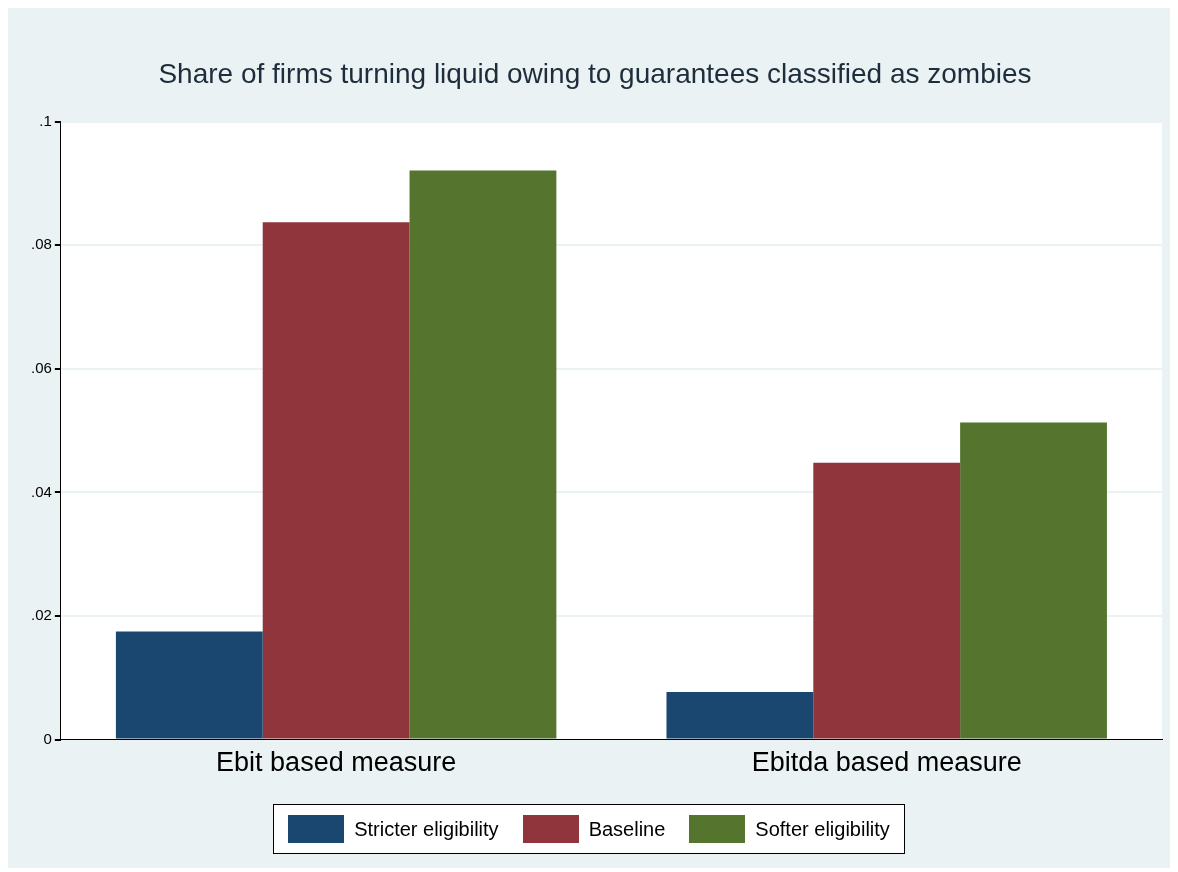 This screenshot has width=1178, height=872. I want to click on x-tick-label: Ebit based measure, so click(336, 762).